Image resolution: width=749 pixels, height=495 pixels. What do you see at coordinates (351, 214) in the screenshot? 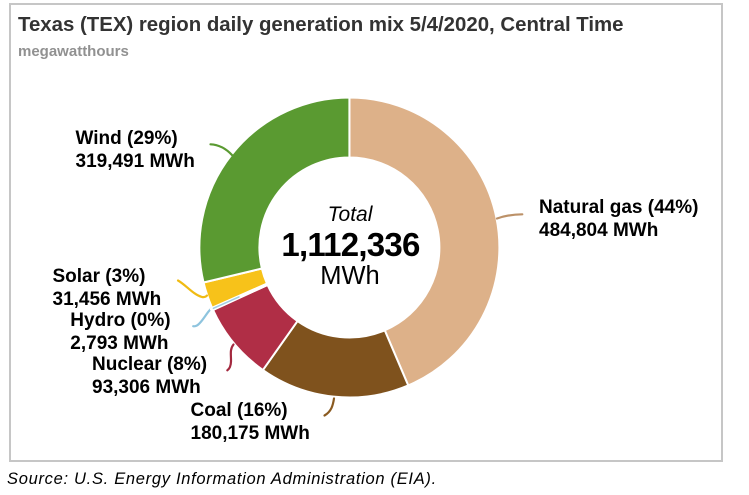
I see `svg-text: Total` at bounding box center [351, 214].